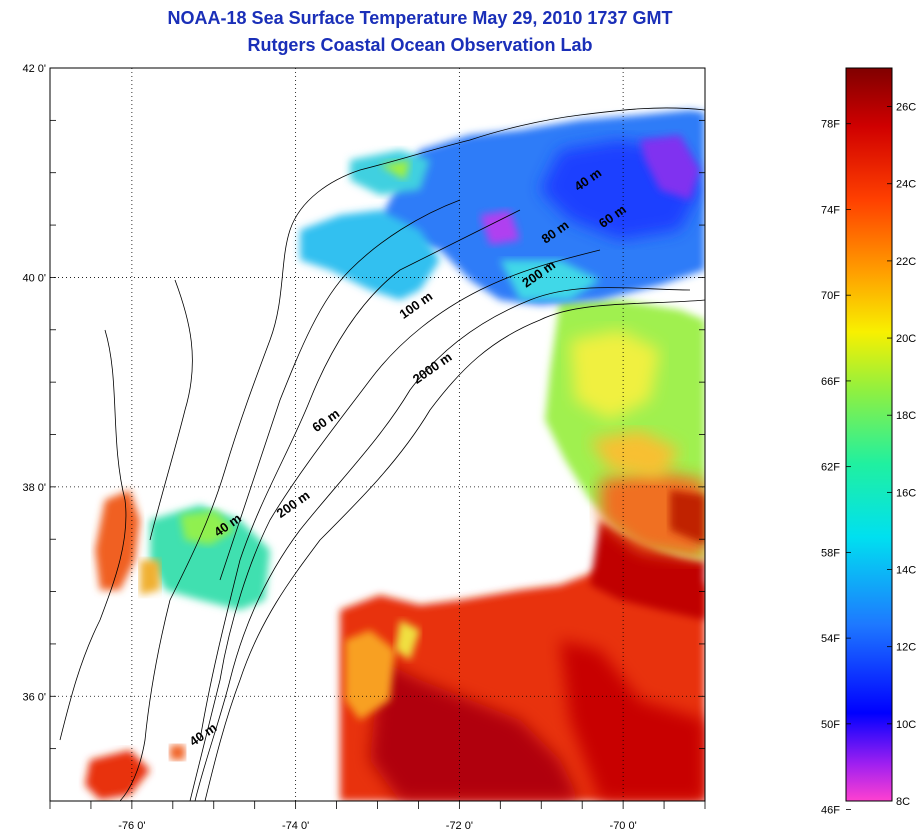  I want to click on colorbar-f-label: 66F, so click(830, 382).